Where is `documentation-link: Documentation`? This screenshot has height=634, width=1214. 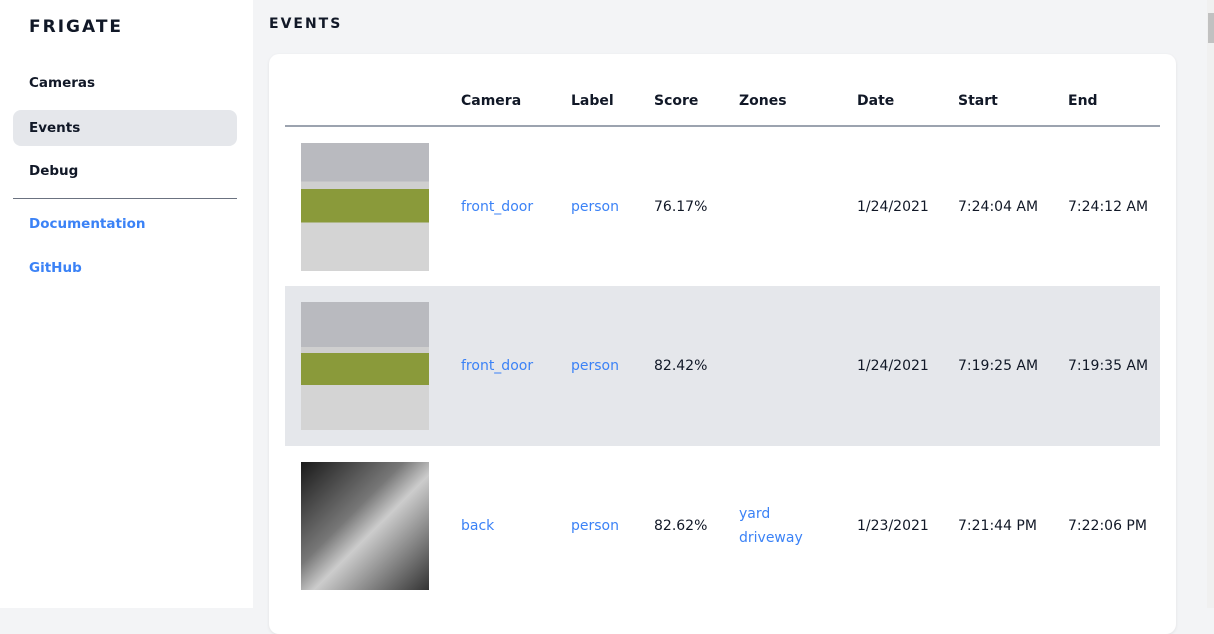 documentation-link: Documentation is located at coordinates (87, 224).